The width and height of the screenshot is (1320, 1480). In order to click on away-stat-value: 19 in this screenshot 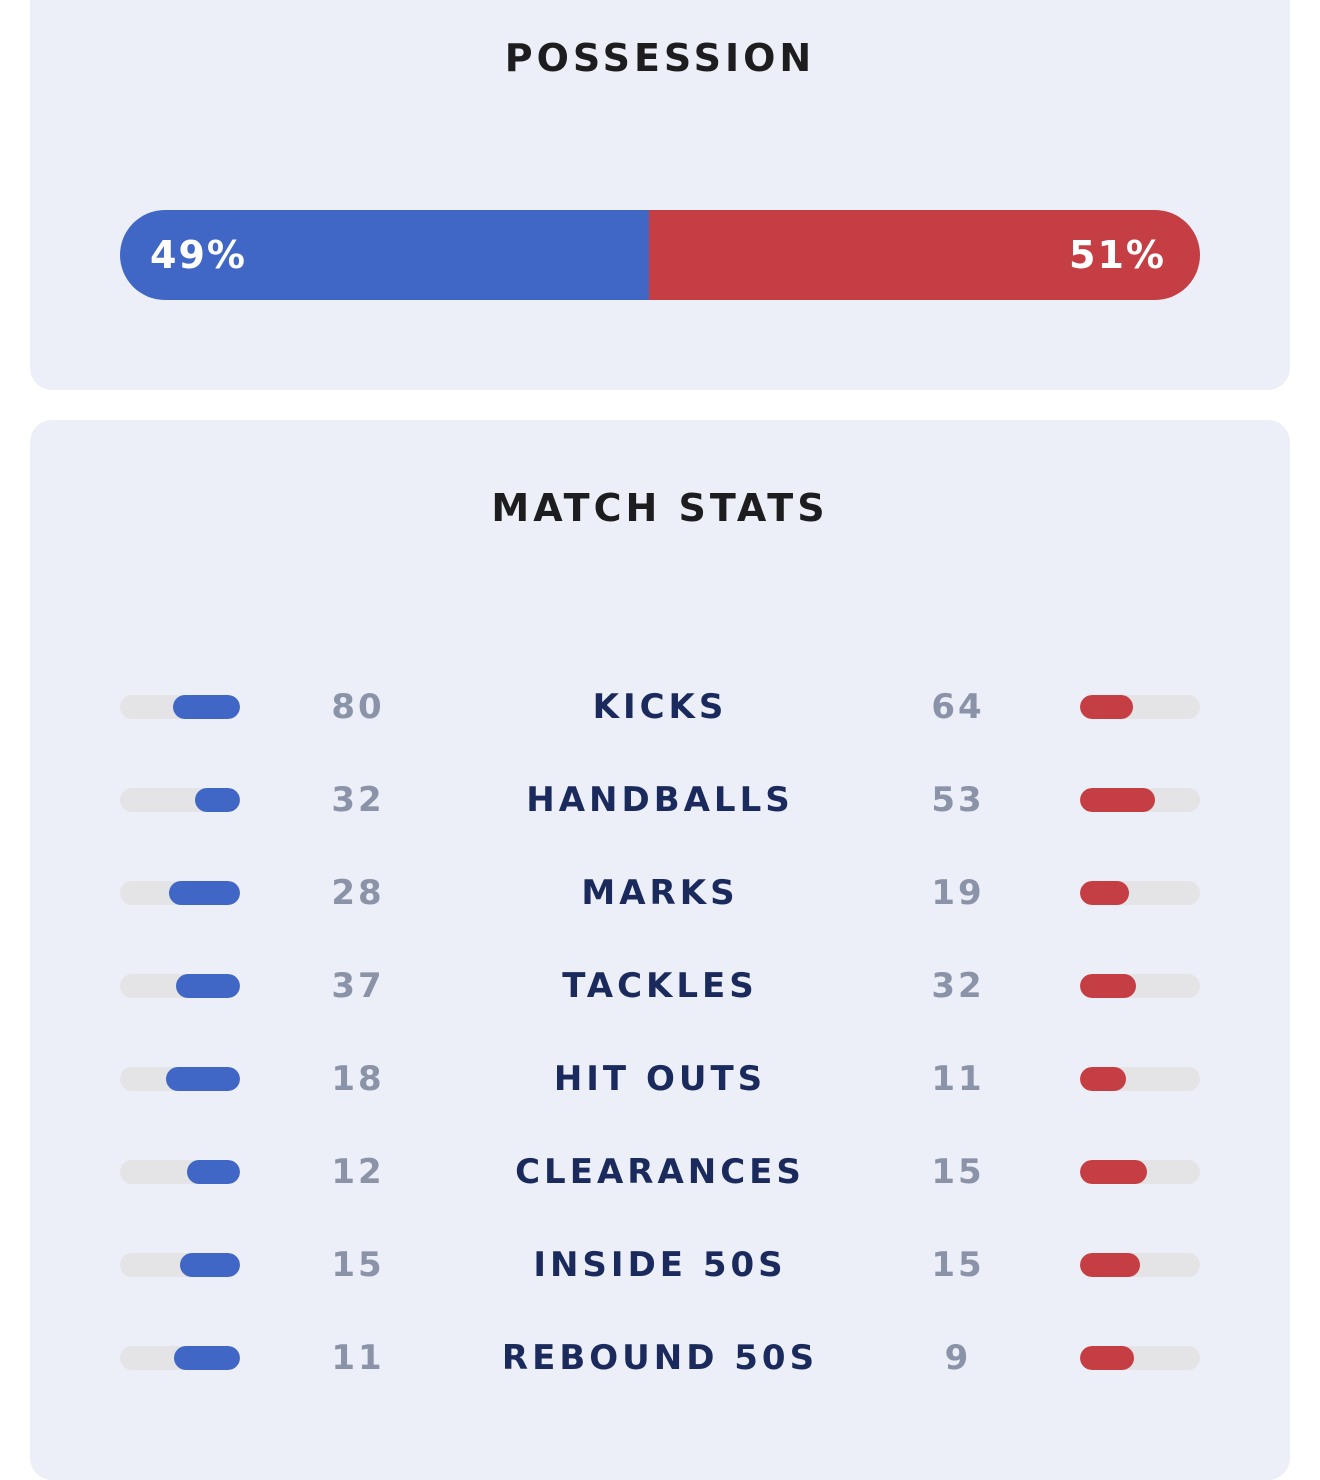, I will do `click(958, 893)`.